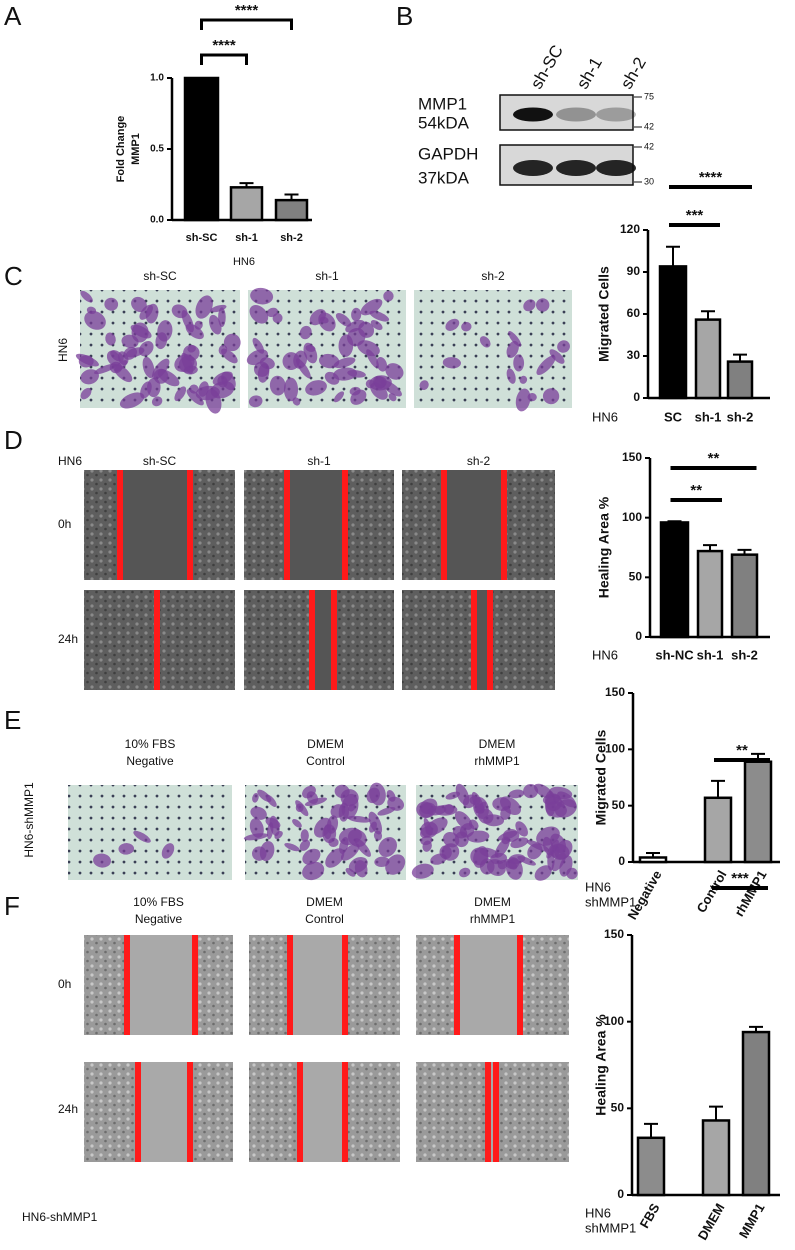  I want to click on panel-label: B, so click(404, 16).